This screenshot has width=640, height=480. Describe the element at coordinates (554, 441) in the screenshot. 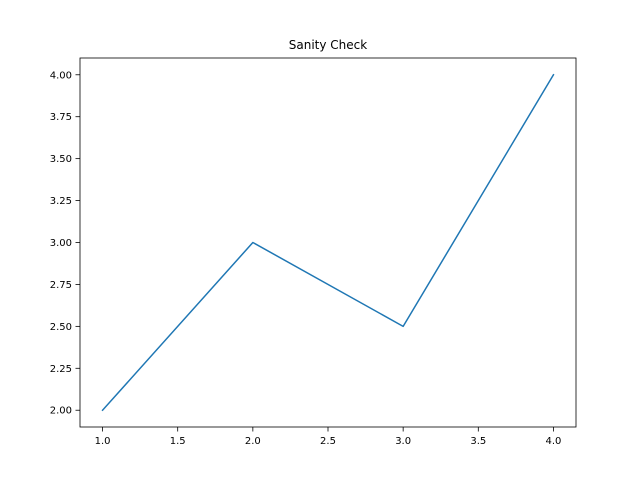

I see `x-tick-label: 4.0` at that location.